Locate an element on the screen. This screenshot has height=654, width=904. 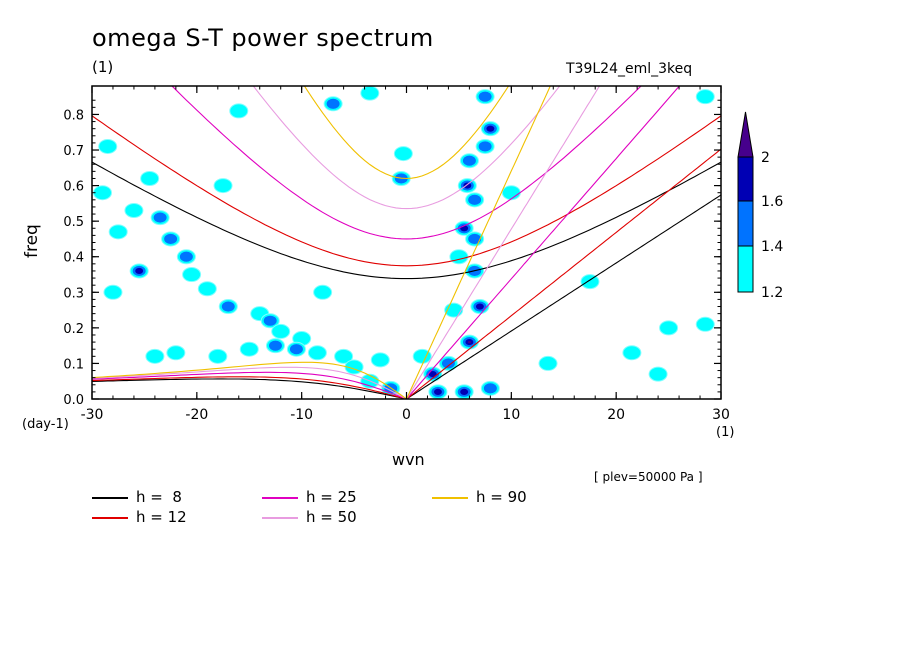
y-tick-label: 0.0 is located at coordinates (73, 400).